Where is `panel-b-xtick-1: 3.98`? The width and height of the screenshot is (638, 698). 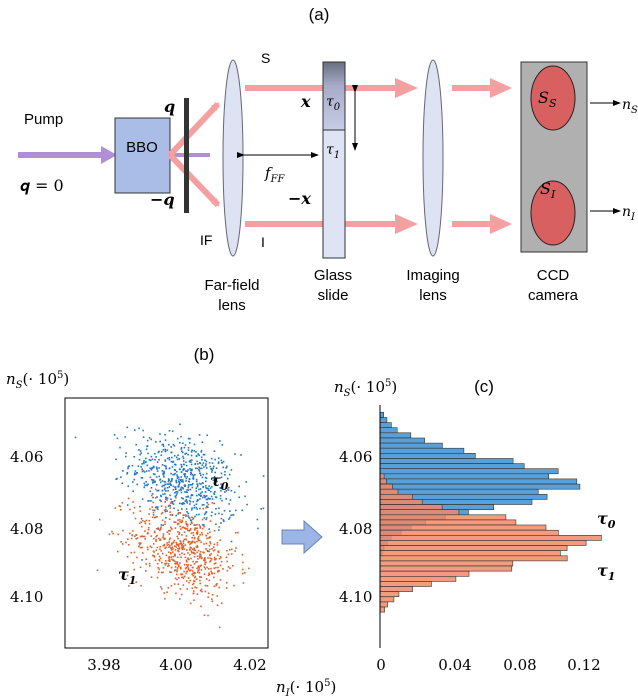
panel-b-xtick-1: 3.98 is located at coordinates (103, 665).